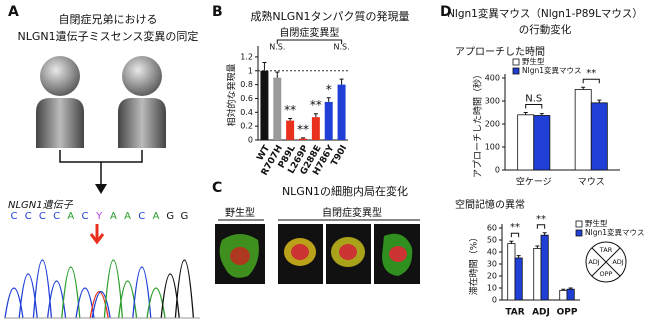 This screenshot has height=329, width=650. What do you see at coordinates (102, 289) in the screenshot?
I see `chromatogram` at bounding box center [102, 289].